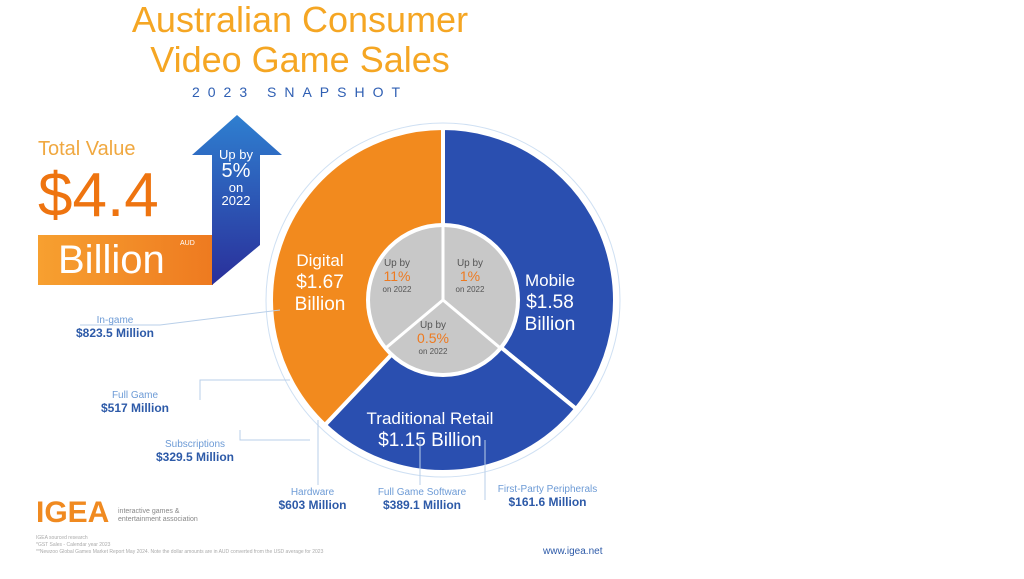  What do you see at coordinates (357, 276) in the screenshot?
I see `slice-digital` at bounding box center [357, 276].